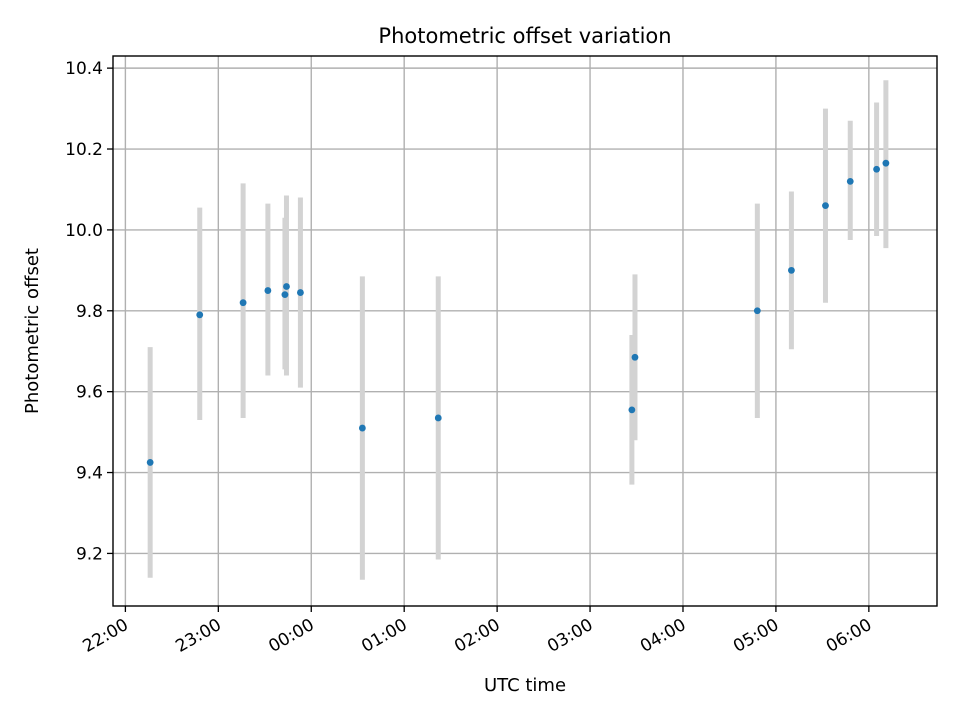 This screenshot has height=720, width=960. What do you see at coordinates (84, 150) in the screenshot?
I see `y-tick-label: 10.2` at bounding box center [84, 150].